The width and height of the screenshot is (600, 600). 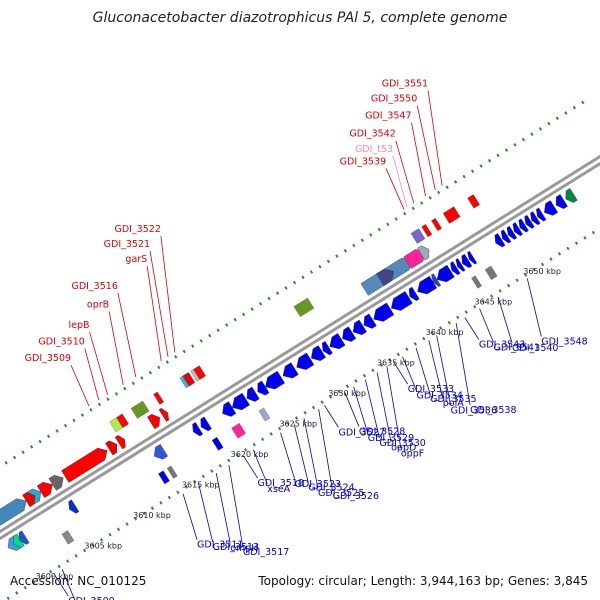 I want to click on gene-label: GDI_3551, so click(x=405, y=84).